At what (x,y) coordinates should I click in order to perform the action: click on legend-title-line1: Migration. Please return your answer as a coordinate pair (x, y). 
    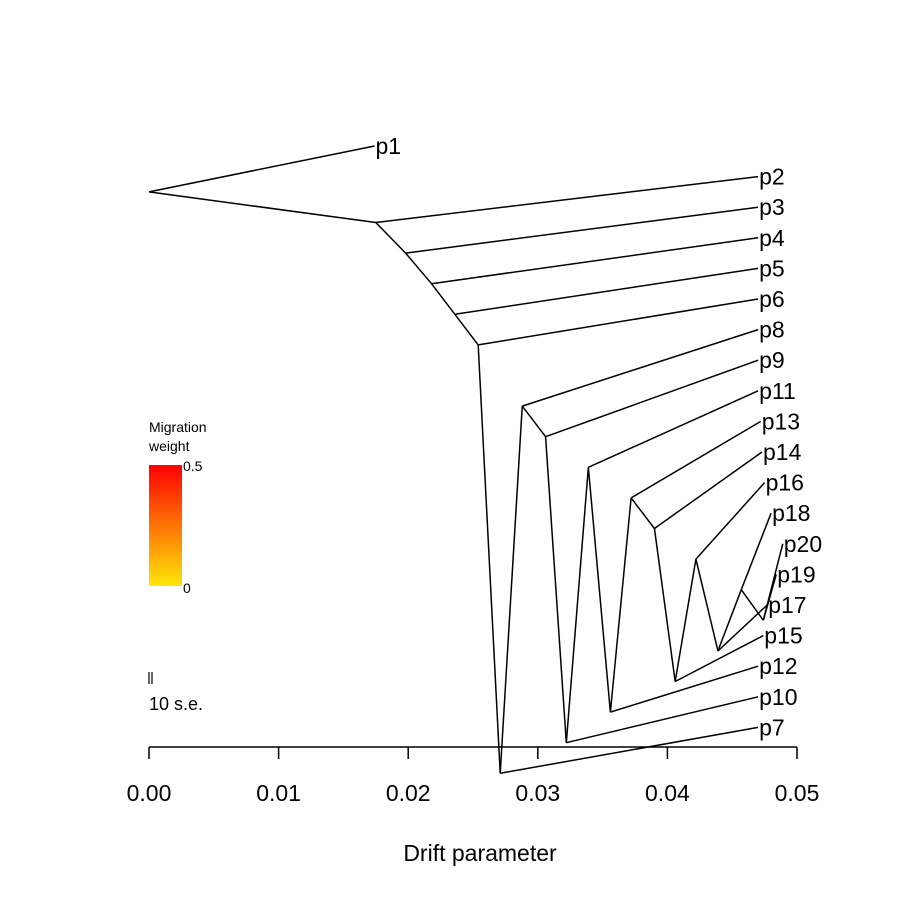
    Looking at the image, I should click on (178, 427).